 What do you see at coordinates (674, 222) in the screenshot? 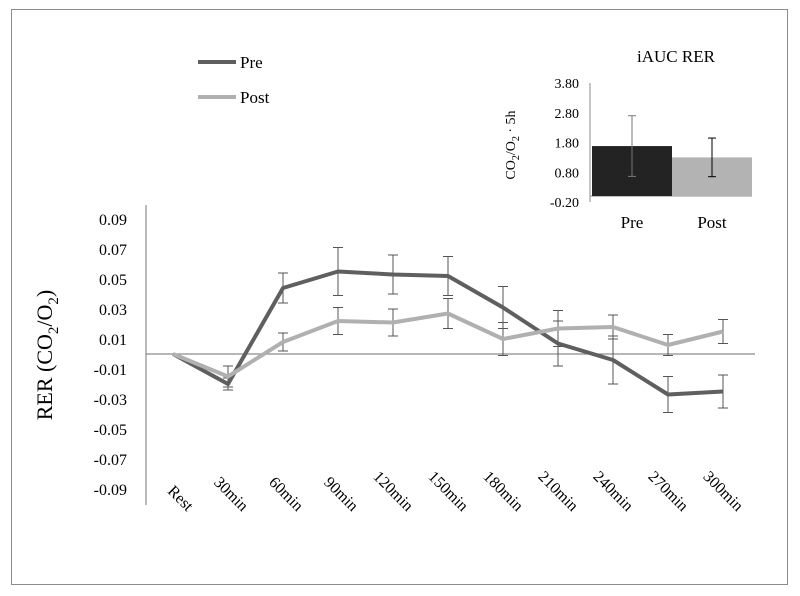
I see `inset-category-labels: Pre Post` at bounding box center [674, 222].